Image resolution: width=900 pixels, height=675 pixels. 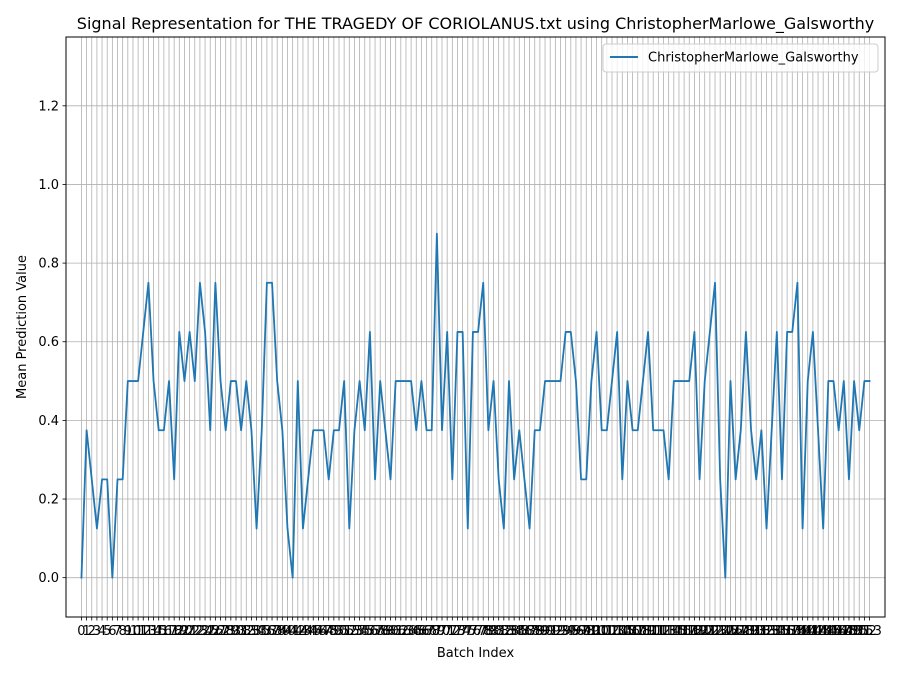 I want to click on x-tick-label: 118, so click(x=689, y=631).